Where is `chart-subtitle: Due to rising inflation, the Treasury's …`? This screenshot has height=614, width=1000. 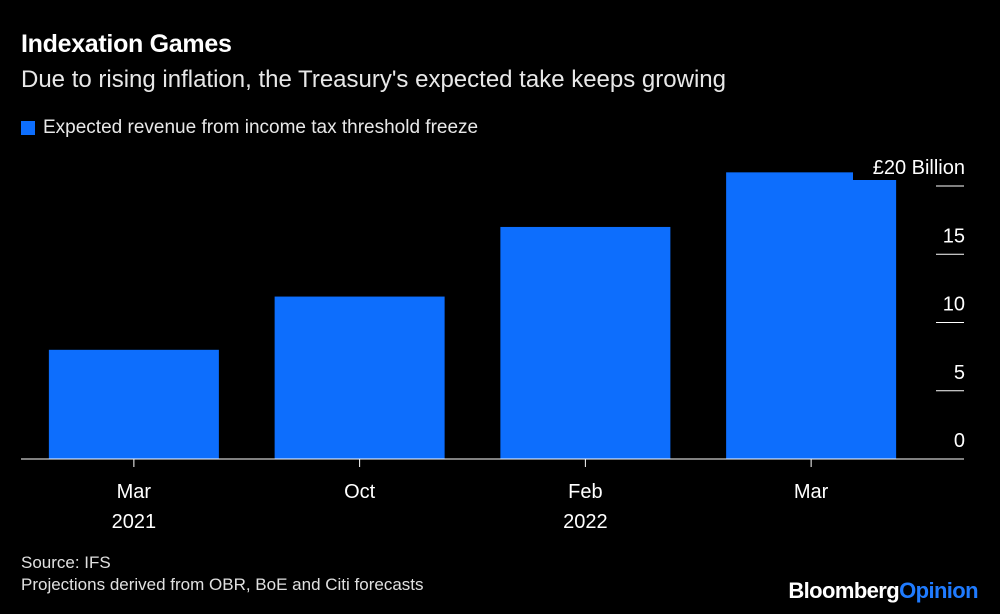 chart-subtitle: Due to rising inflation, the Treasury's … is located at coordinates (373, 79).